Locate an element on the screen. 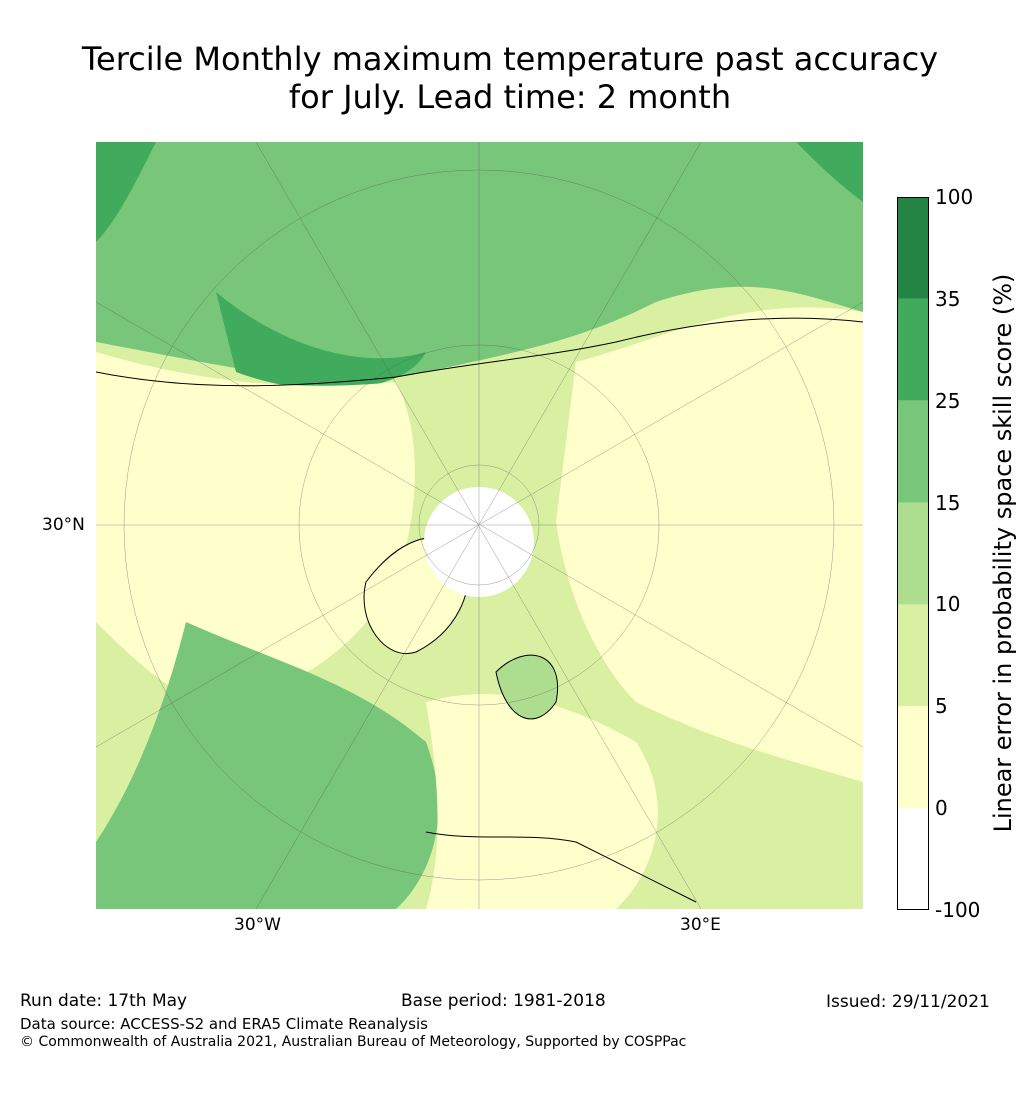 This screenshot has height=1095, width=1020. lon-label-30w: 30°W is located at coordinates (257, 925).